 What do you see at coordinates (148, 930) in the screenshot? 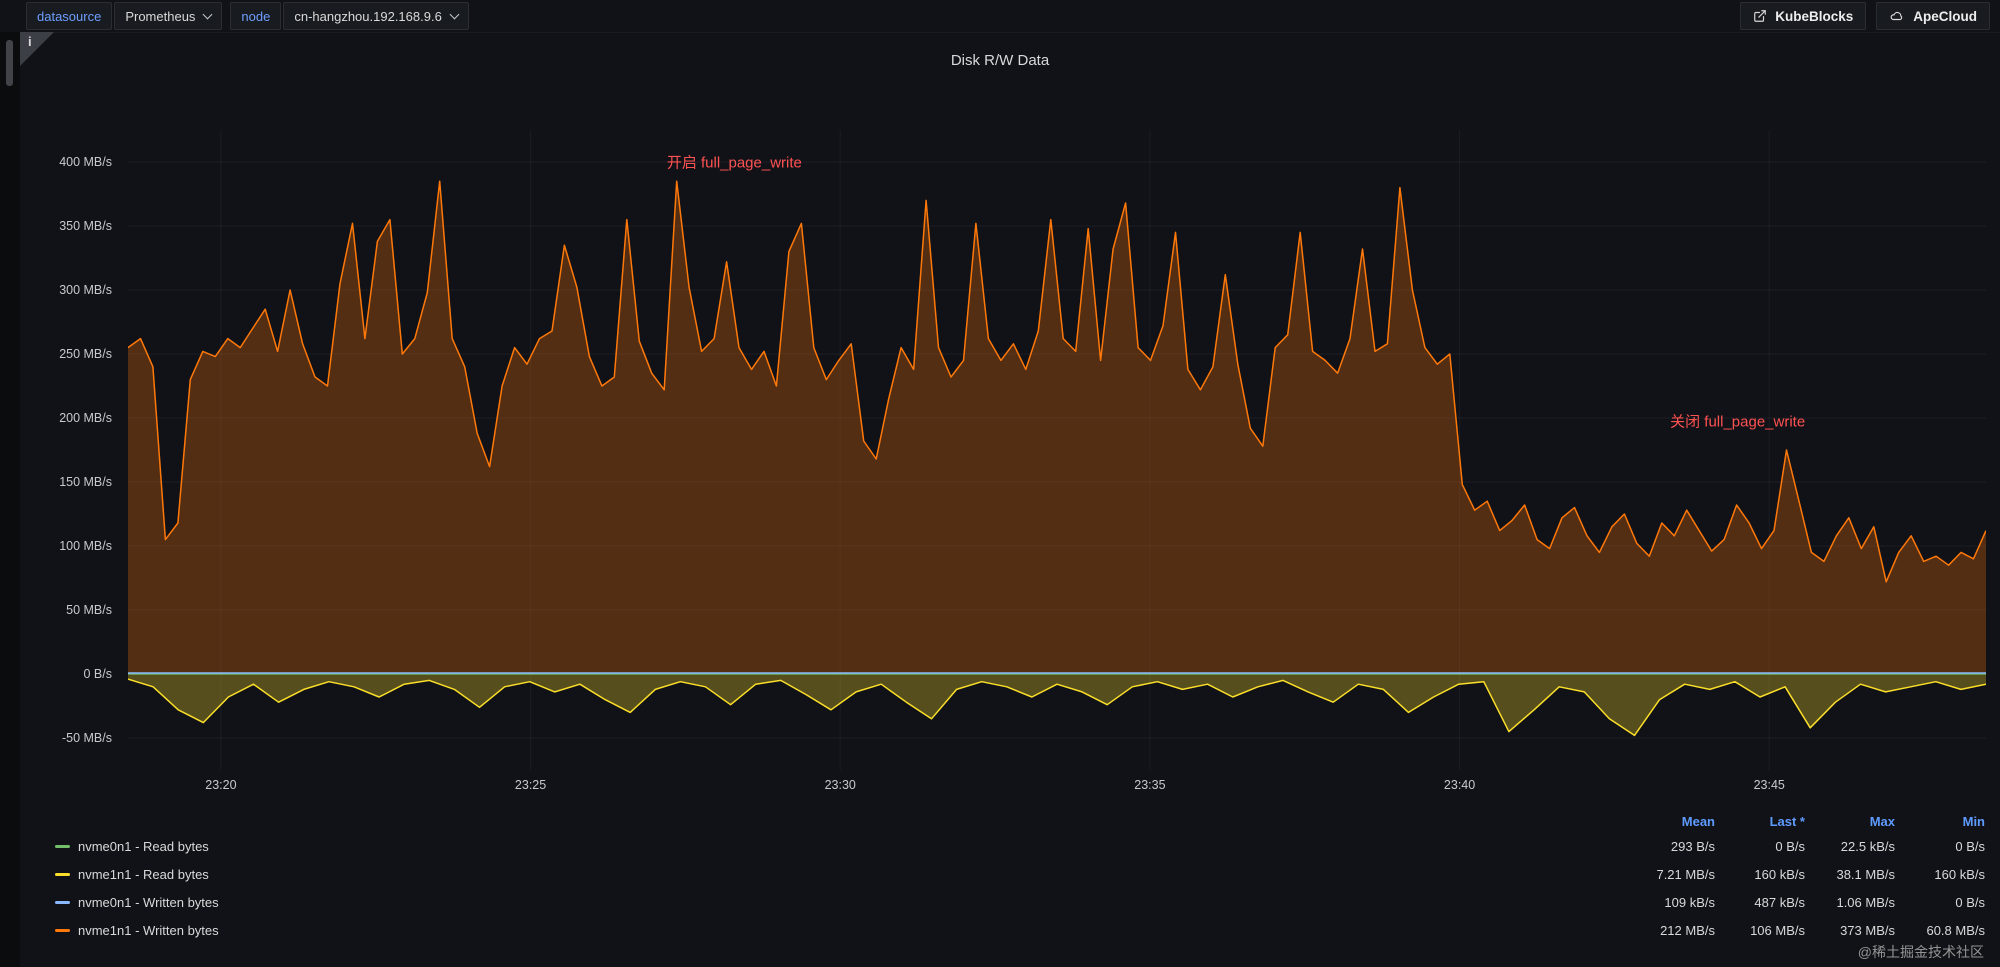
I see `series-name-label: nvme1n1 - Written bytes` at bounding box center [148, 930].